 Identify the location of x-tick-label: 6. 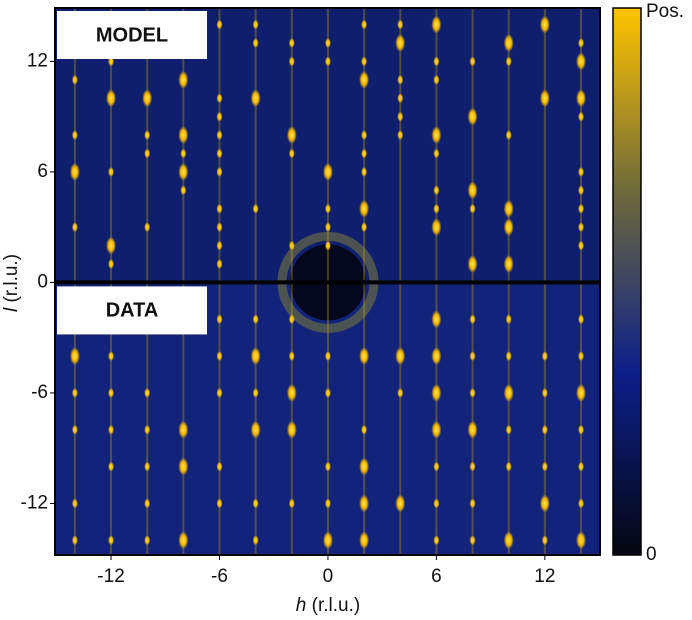
(436, 576).